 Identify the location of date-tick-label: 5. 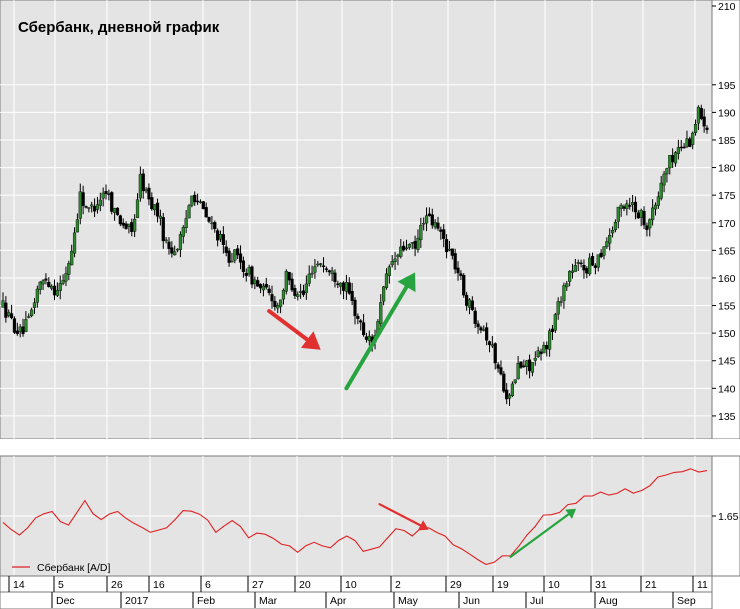
(61, 585).